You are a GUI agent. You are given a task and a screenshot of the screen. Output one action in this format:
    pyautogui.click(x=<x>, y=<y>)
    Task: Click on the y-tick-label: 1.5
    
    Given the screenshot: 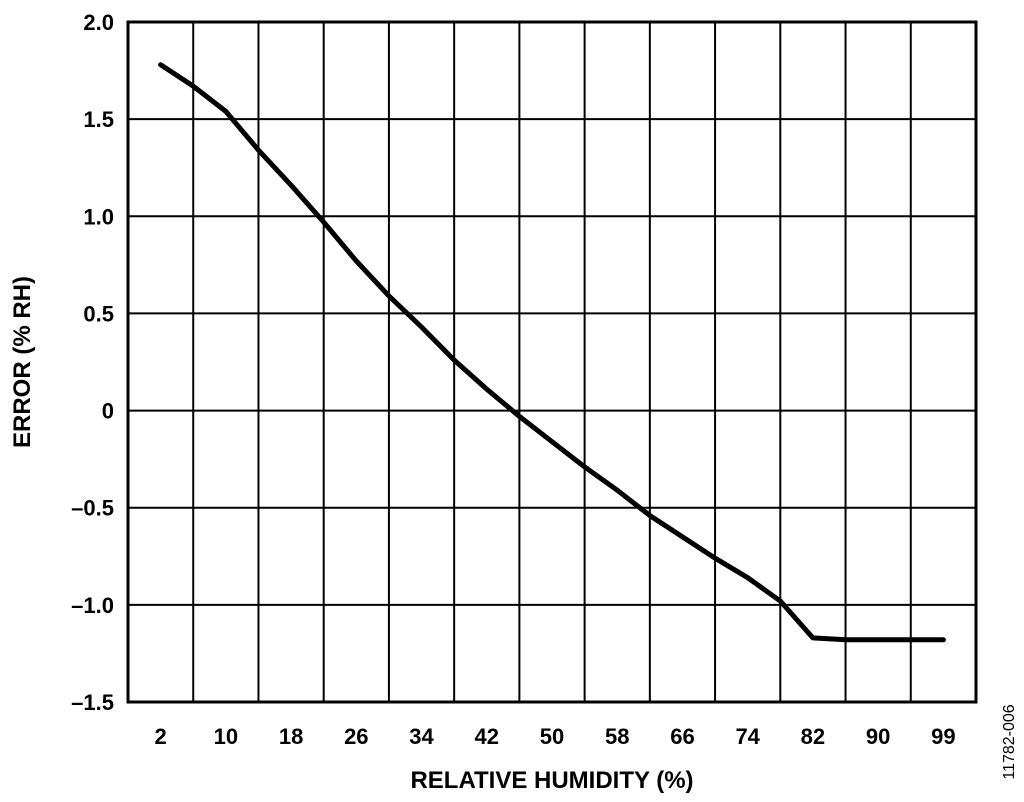 What is the action you would take?
    pyautogui.click(x=98, y=119)
    